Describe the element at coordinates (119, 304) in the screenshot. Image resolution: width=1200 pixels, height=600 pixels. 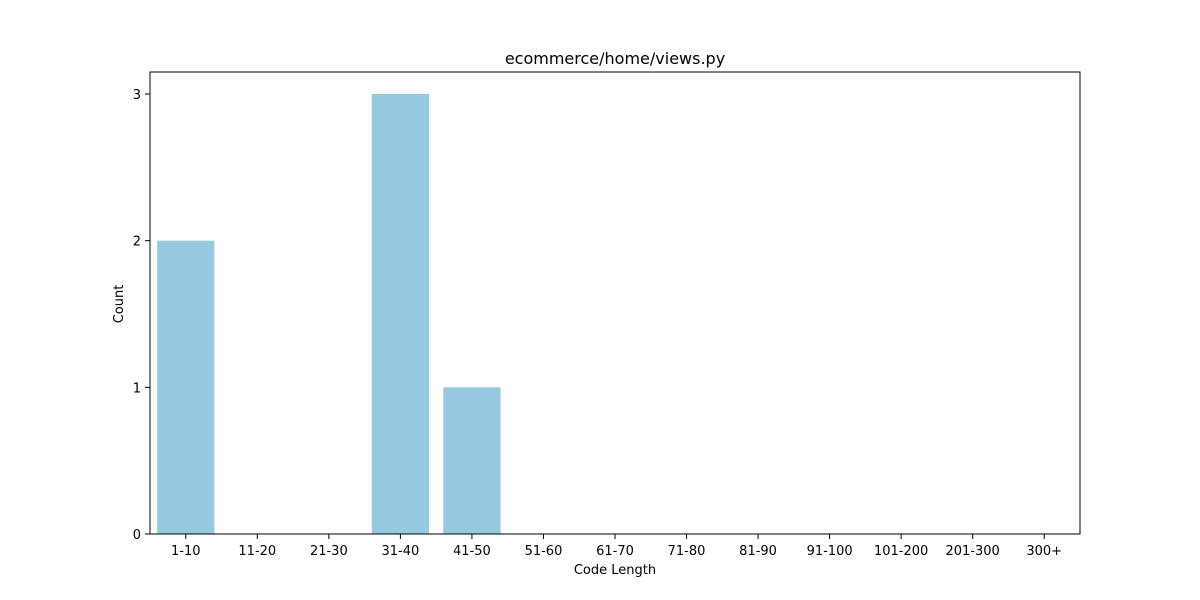
I see `y-axis-label: Count` at that location.